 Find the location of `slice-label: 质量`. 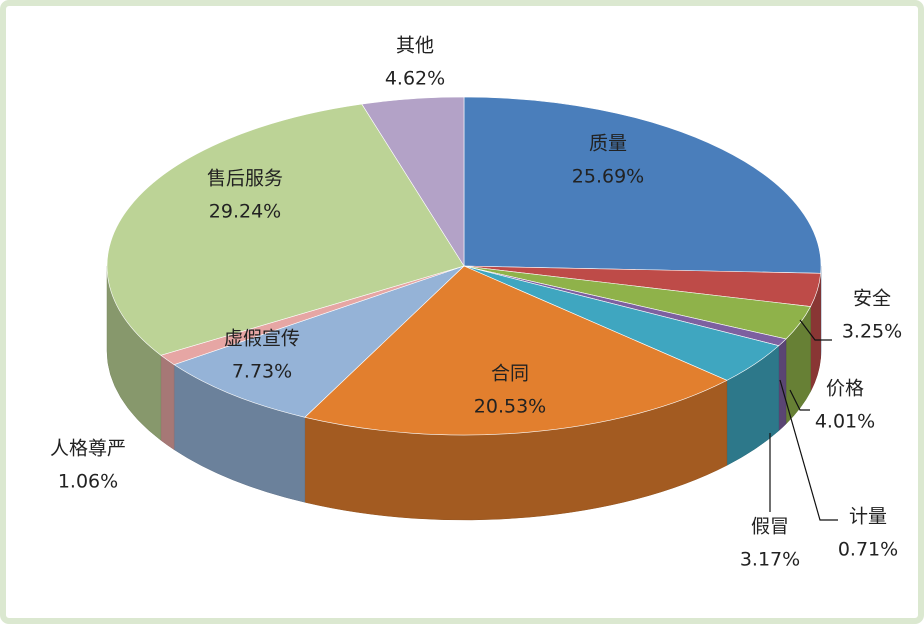

slice-label: 质量 is located at coordinates (608, 144).